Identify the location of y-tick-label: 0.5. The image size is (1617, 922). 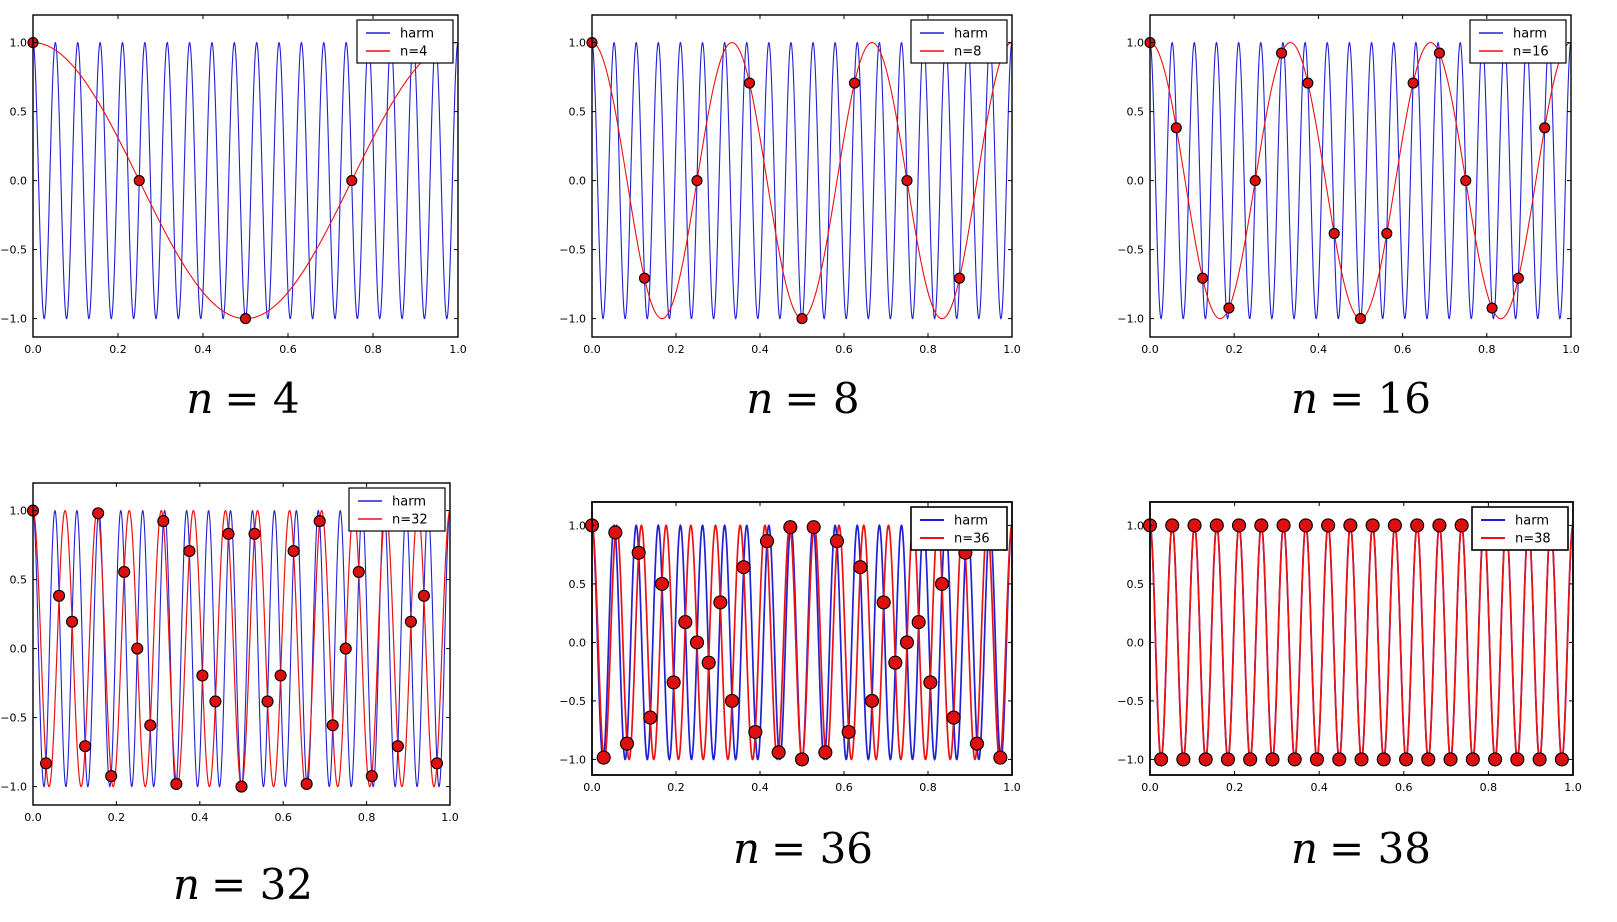
(578, 112).